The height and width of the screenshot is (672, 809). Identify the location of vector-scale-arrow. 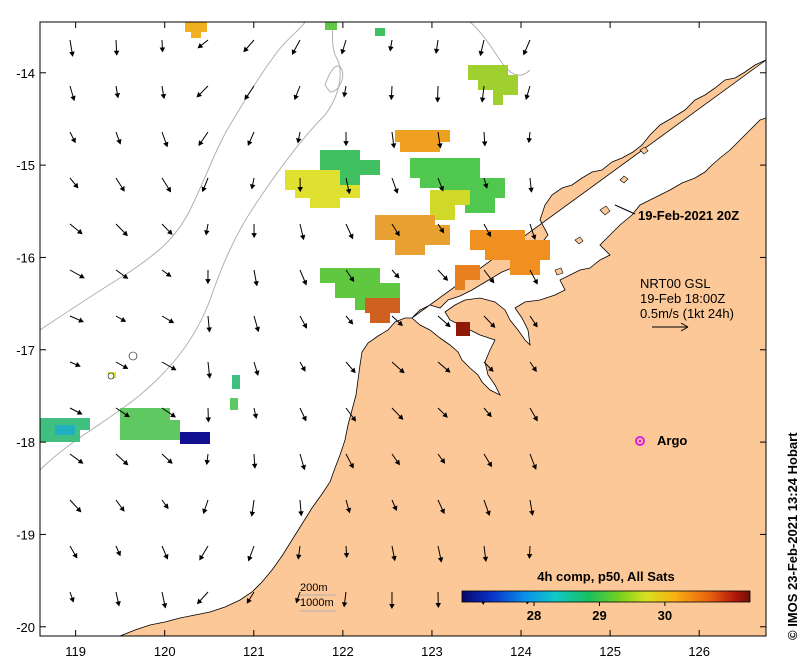
(670, 327).